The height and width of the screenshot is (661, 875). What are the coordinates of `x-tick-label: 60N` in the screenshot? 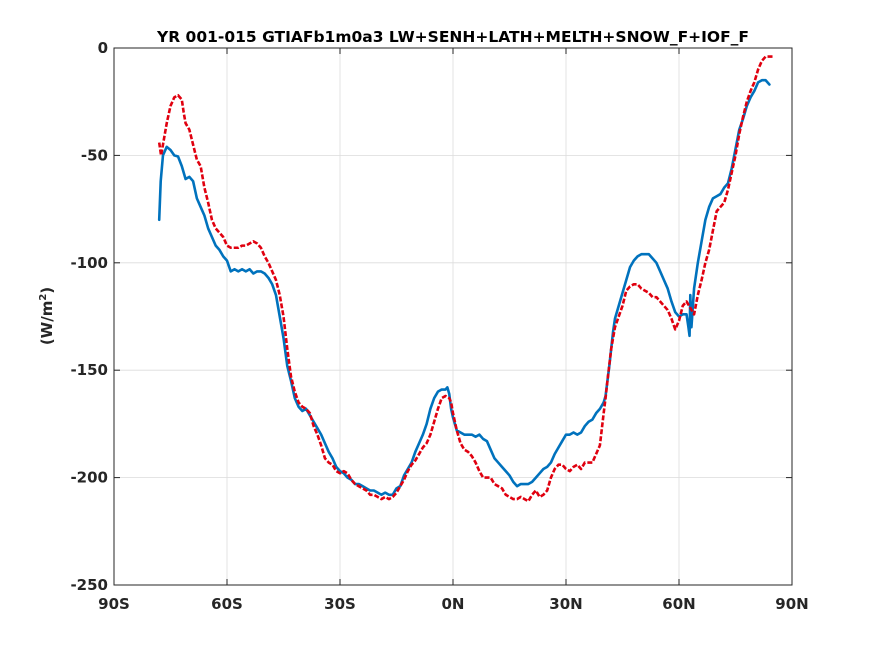 It's located at (678, 604).